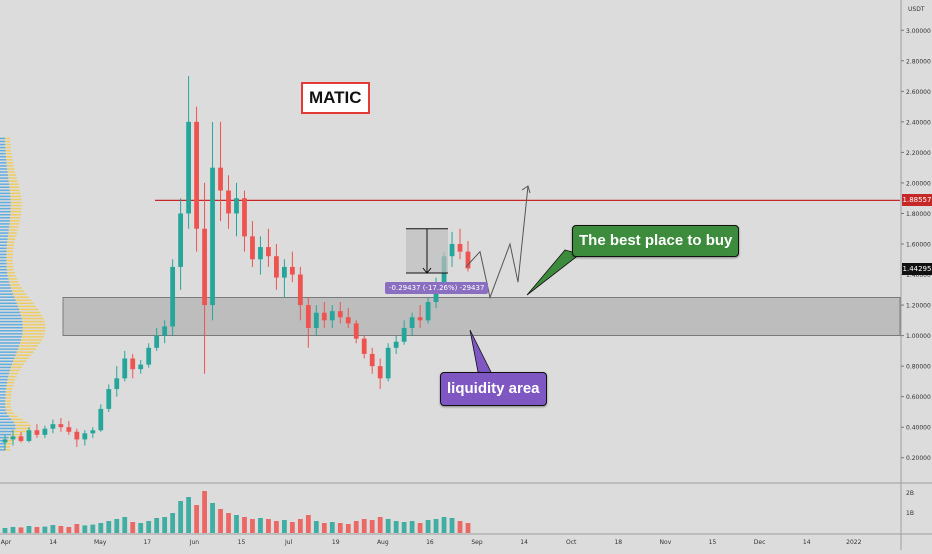 The width and height of the screenshot is (932, 554). I want to click on y-tick-label: 3.00000, so click(918, 31).